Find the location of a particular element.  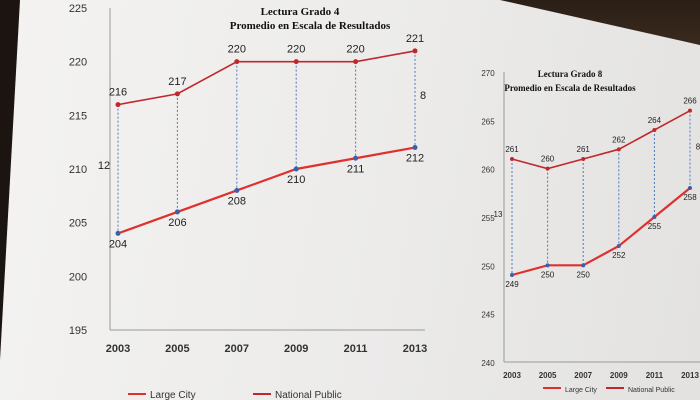

data-label: 204 is located at coordinates (118, 244).